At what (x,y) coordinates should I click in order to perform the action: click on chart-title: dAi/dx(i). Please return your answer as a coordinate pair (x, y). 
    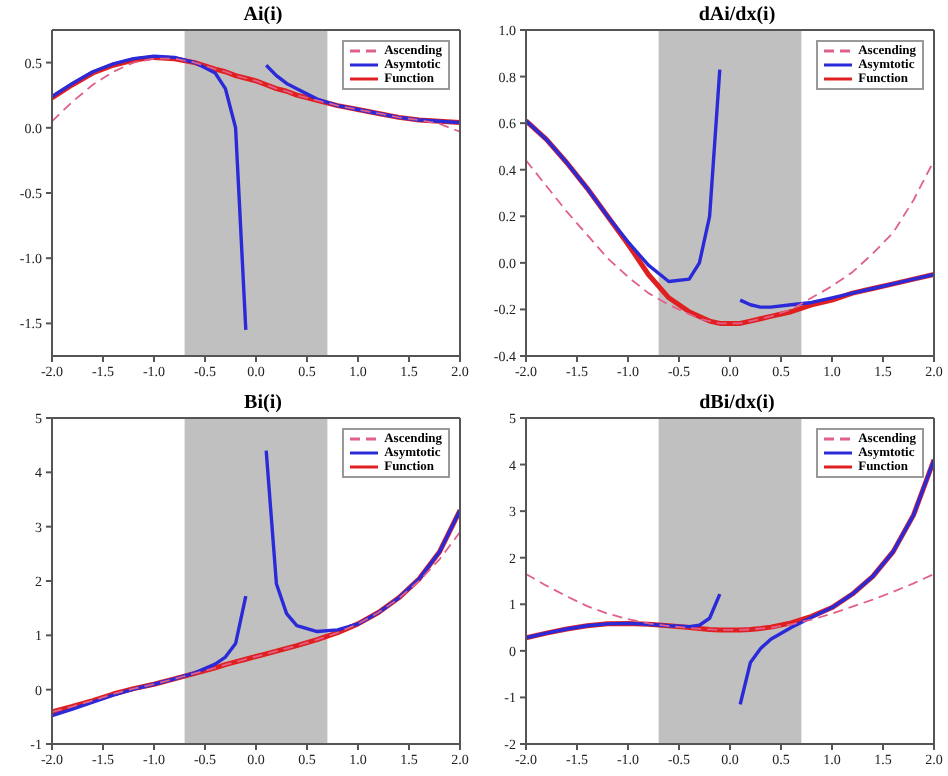
    Looking at the image, I should click on (737, 15).